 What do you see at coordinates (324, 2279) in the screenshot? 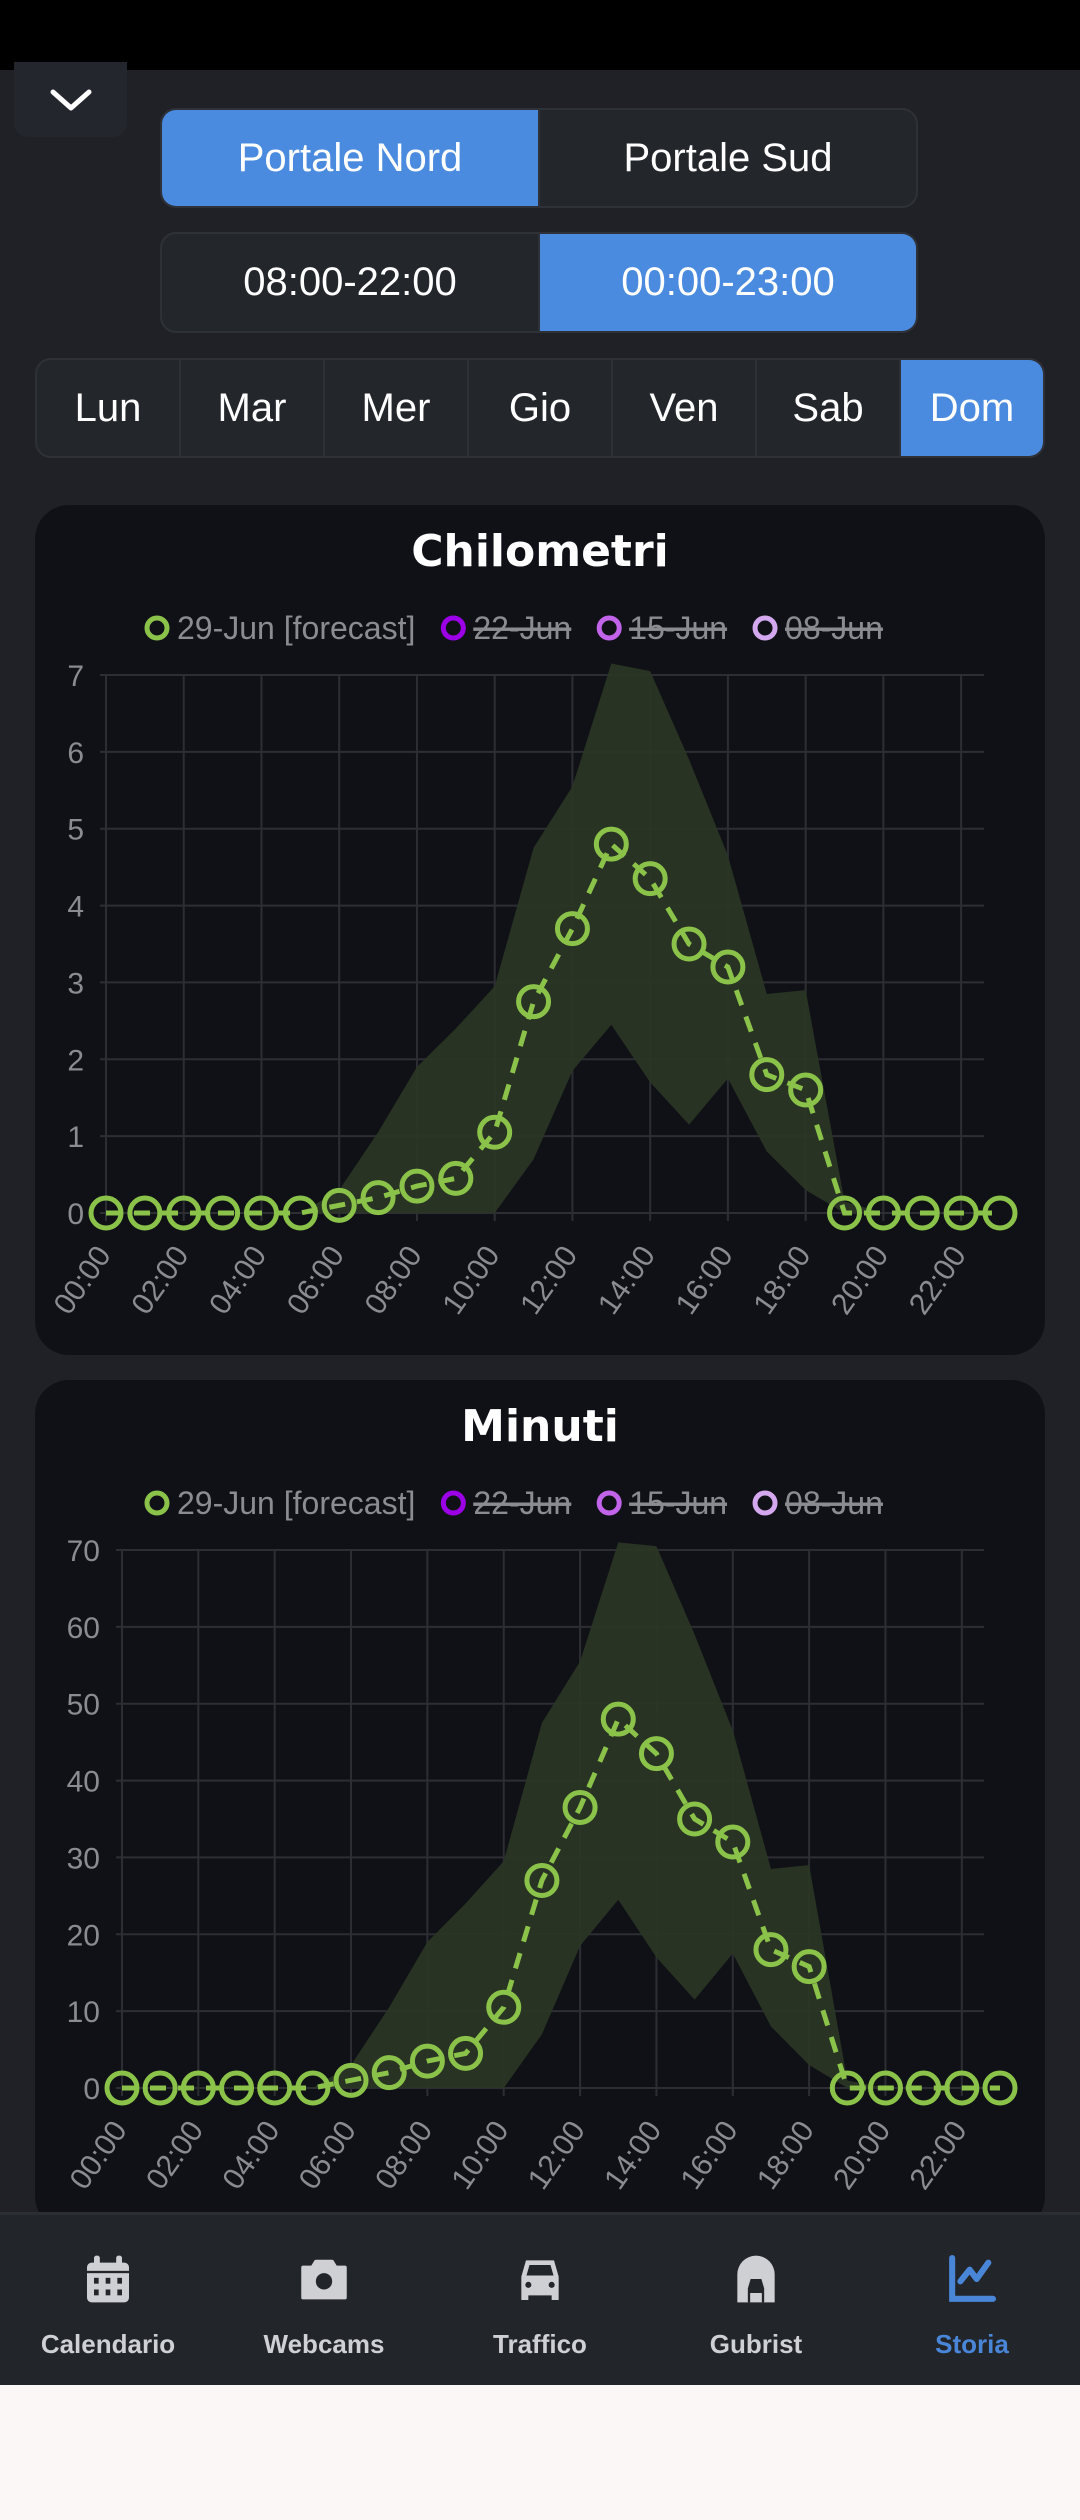
I see `camera-icon` at bounding box center [324, 2279].